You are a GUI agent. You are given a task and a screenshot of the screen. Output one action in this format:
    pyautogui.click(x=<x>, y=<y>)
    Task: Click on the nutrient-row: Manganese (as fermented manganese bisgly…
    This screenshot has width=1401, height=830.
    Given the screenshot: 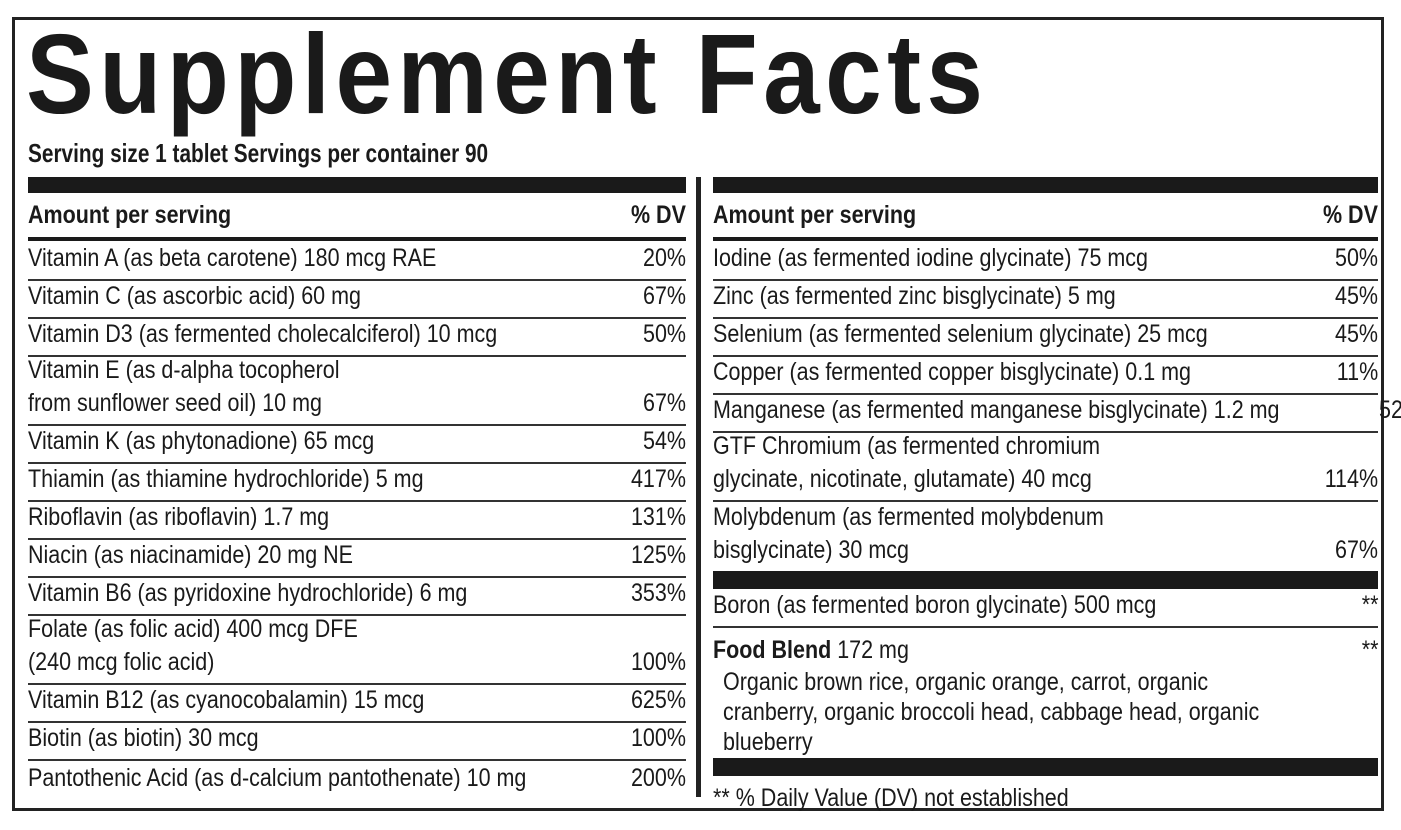 What is the action you would take?
    pyautogui.click(x=1057, y=413)
    